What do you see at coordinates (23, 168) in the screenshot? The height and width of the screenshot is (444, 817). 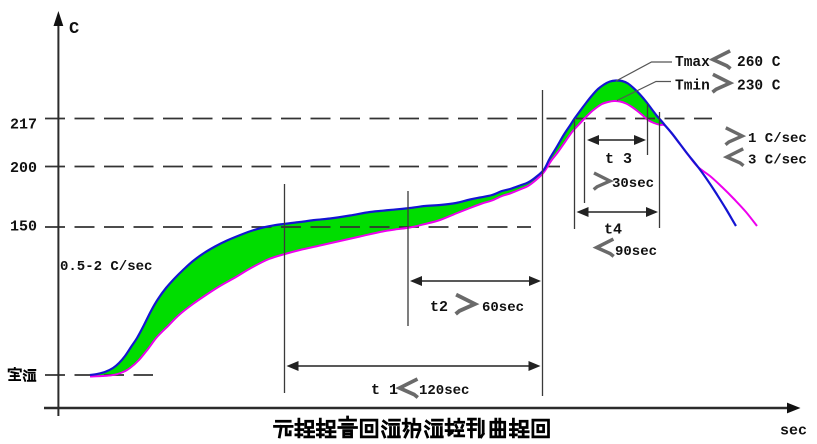 I see `svg-text: 200` at bounding box center [23, 168].